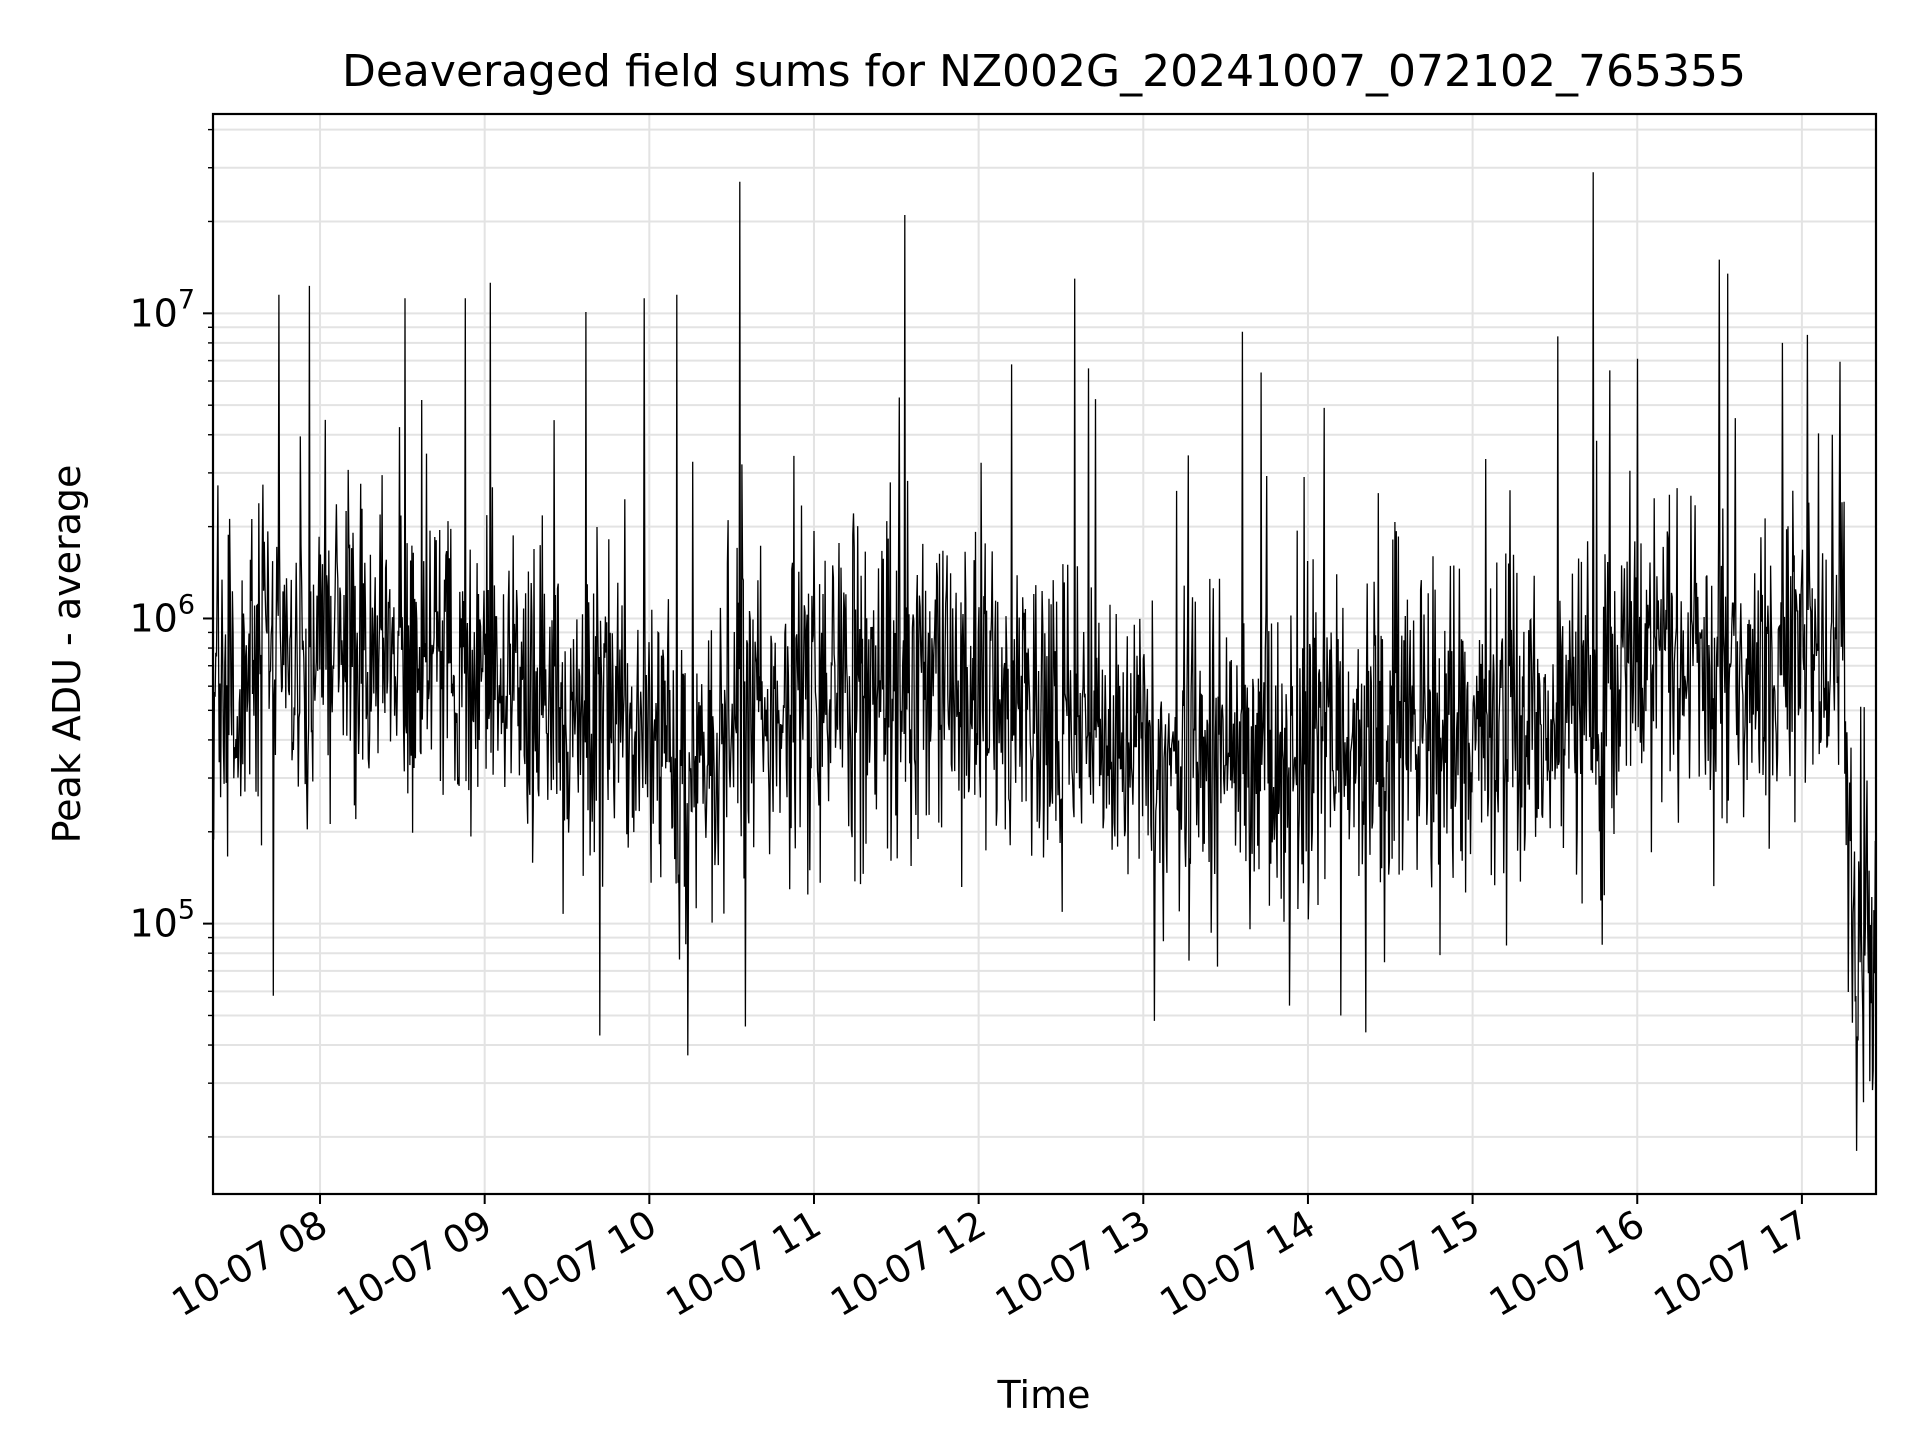 The height and width of the screenshot is (1440, 1920). I want to click on x-tick-label: 10-07 17, so click(1731, 1264).